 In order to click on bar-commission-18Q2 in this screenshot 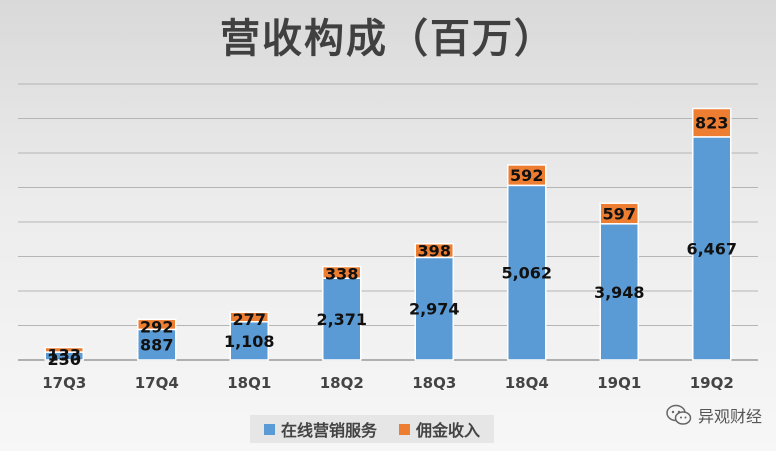, I will do `click(342, 272)`.